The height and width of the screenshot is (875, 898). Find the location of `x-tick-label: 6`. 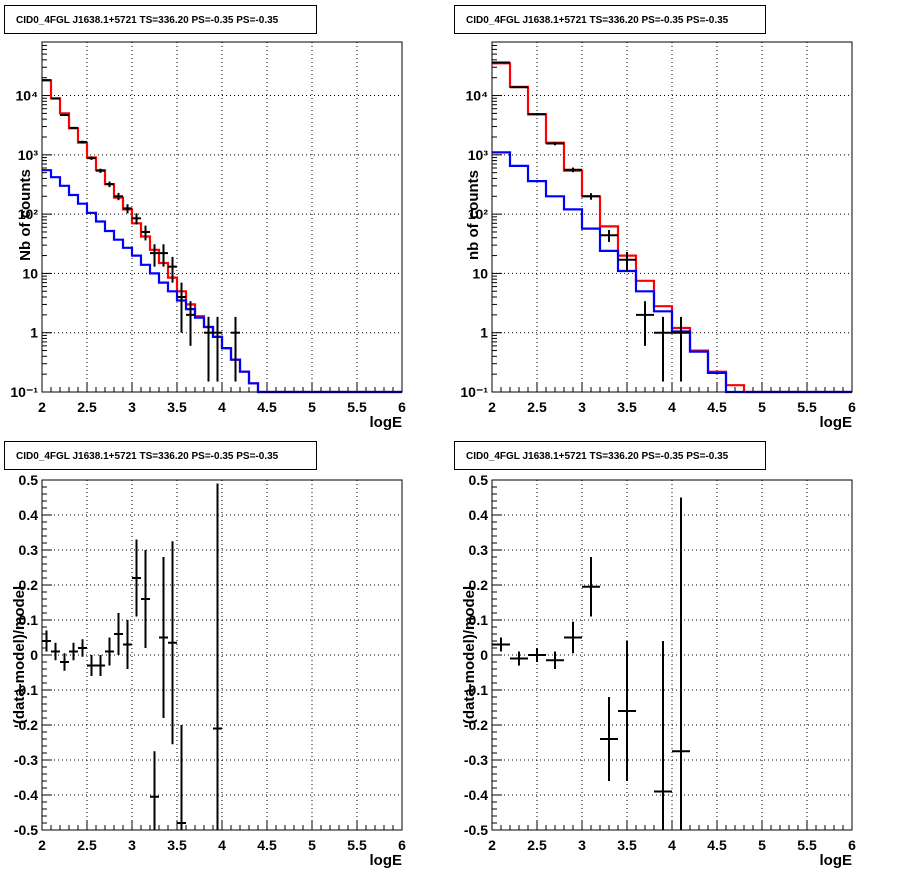

x-tick-label: 6 is located at coordinates (402, 407).